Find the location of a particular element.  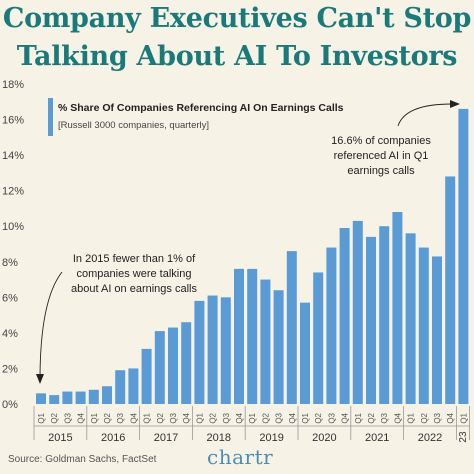

bar-2021-q4 is located at coordinates (397, 308).